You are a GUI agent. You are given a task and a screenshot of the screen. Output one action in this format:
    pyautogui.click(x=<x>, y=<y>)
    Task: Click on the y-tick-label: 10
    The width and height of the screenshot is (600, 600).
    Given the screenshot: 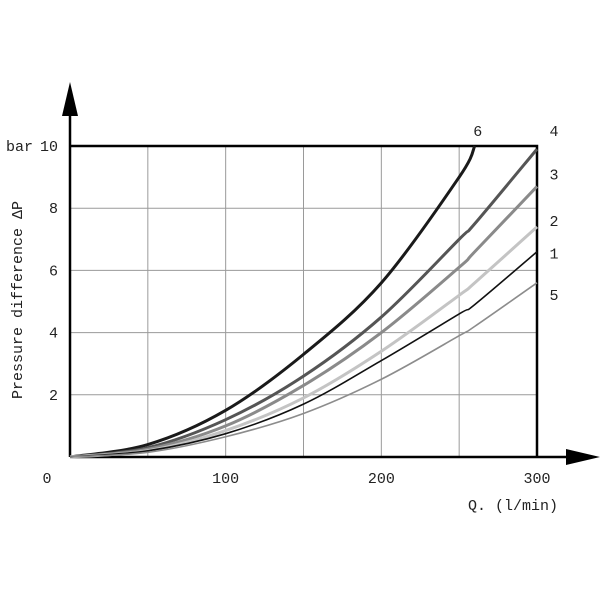 What is the action you would take?
    pyautogui.click(x=49, y=147)
    